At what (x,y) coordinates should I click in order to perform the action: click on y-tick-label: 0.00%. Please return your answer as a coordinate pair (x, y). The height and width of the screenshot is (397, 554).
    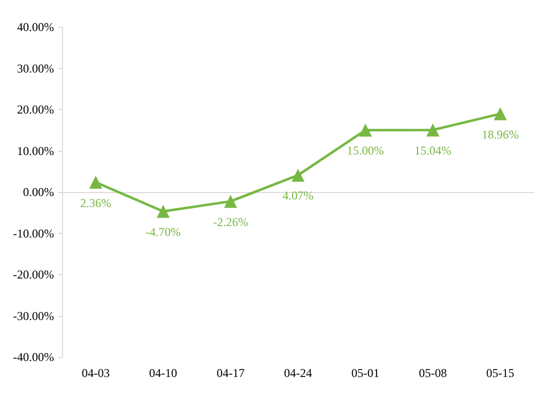
    Looking at the image, I should click on (38, 192).